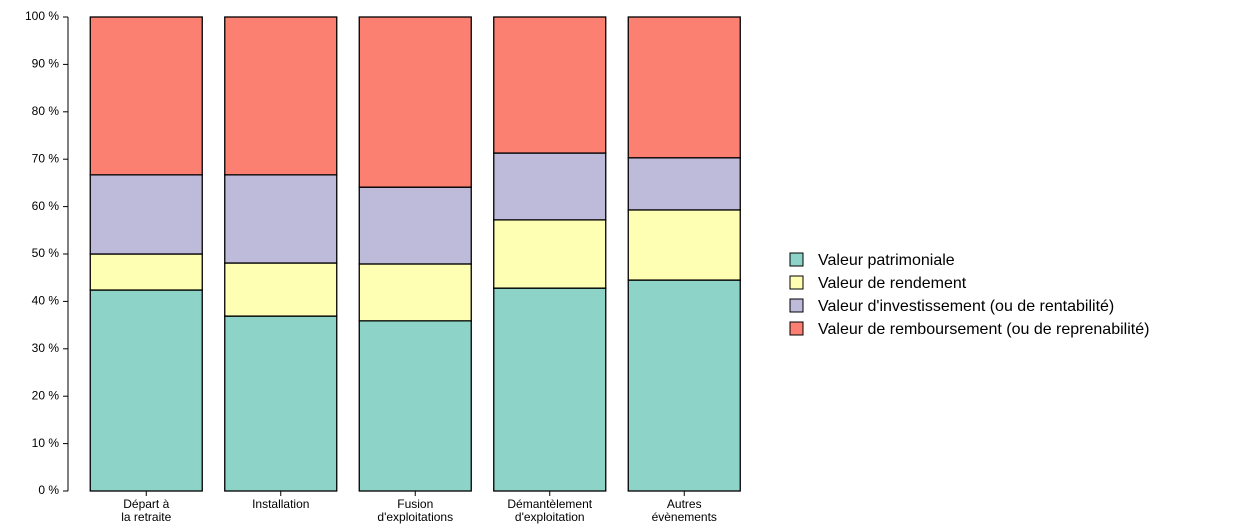 The image size is (1235, 529). I want to click on legend-label: Valeur patrimoniale, so click(886, 260).